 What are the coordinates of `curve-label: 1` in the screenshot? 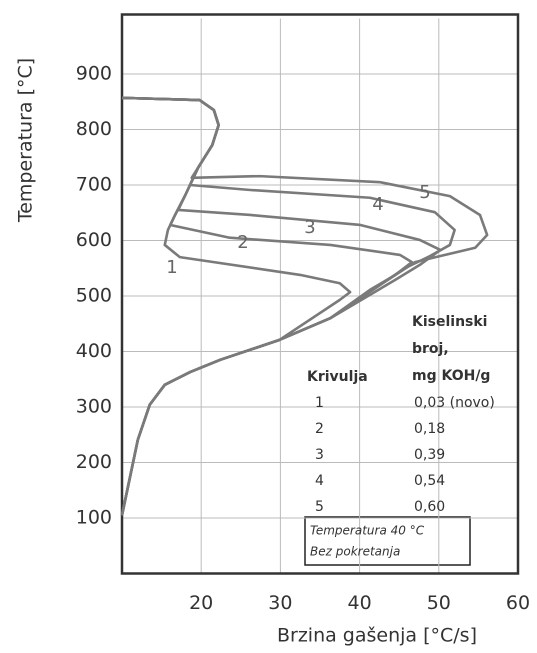 It's located at (171, 267).